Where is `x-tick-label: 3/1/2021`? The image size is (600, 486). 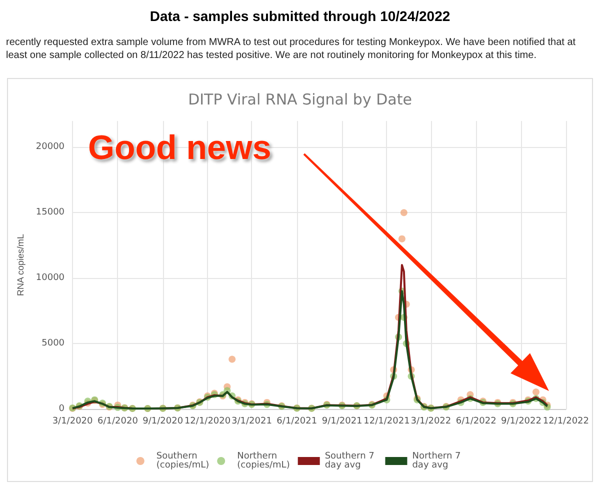
x-tick-label: 3/1/2021 is located at coordinates (252, 421).